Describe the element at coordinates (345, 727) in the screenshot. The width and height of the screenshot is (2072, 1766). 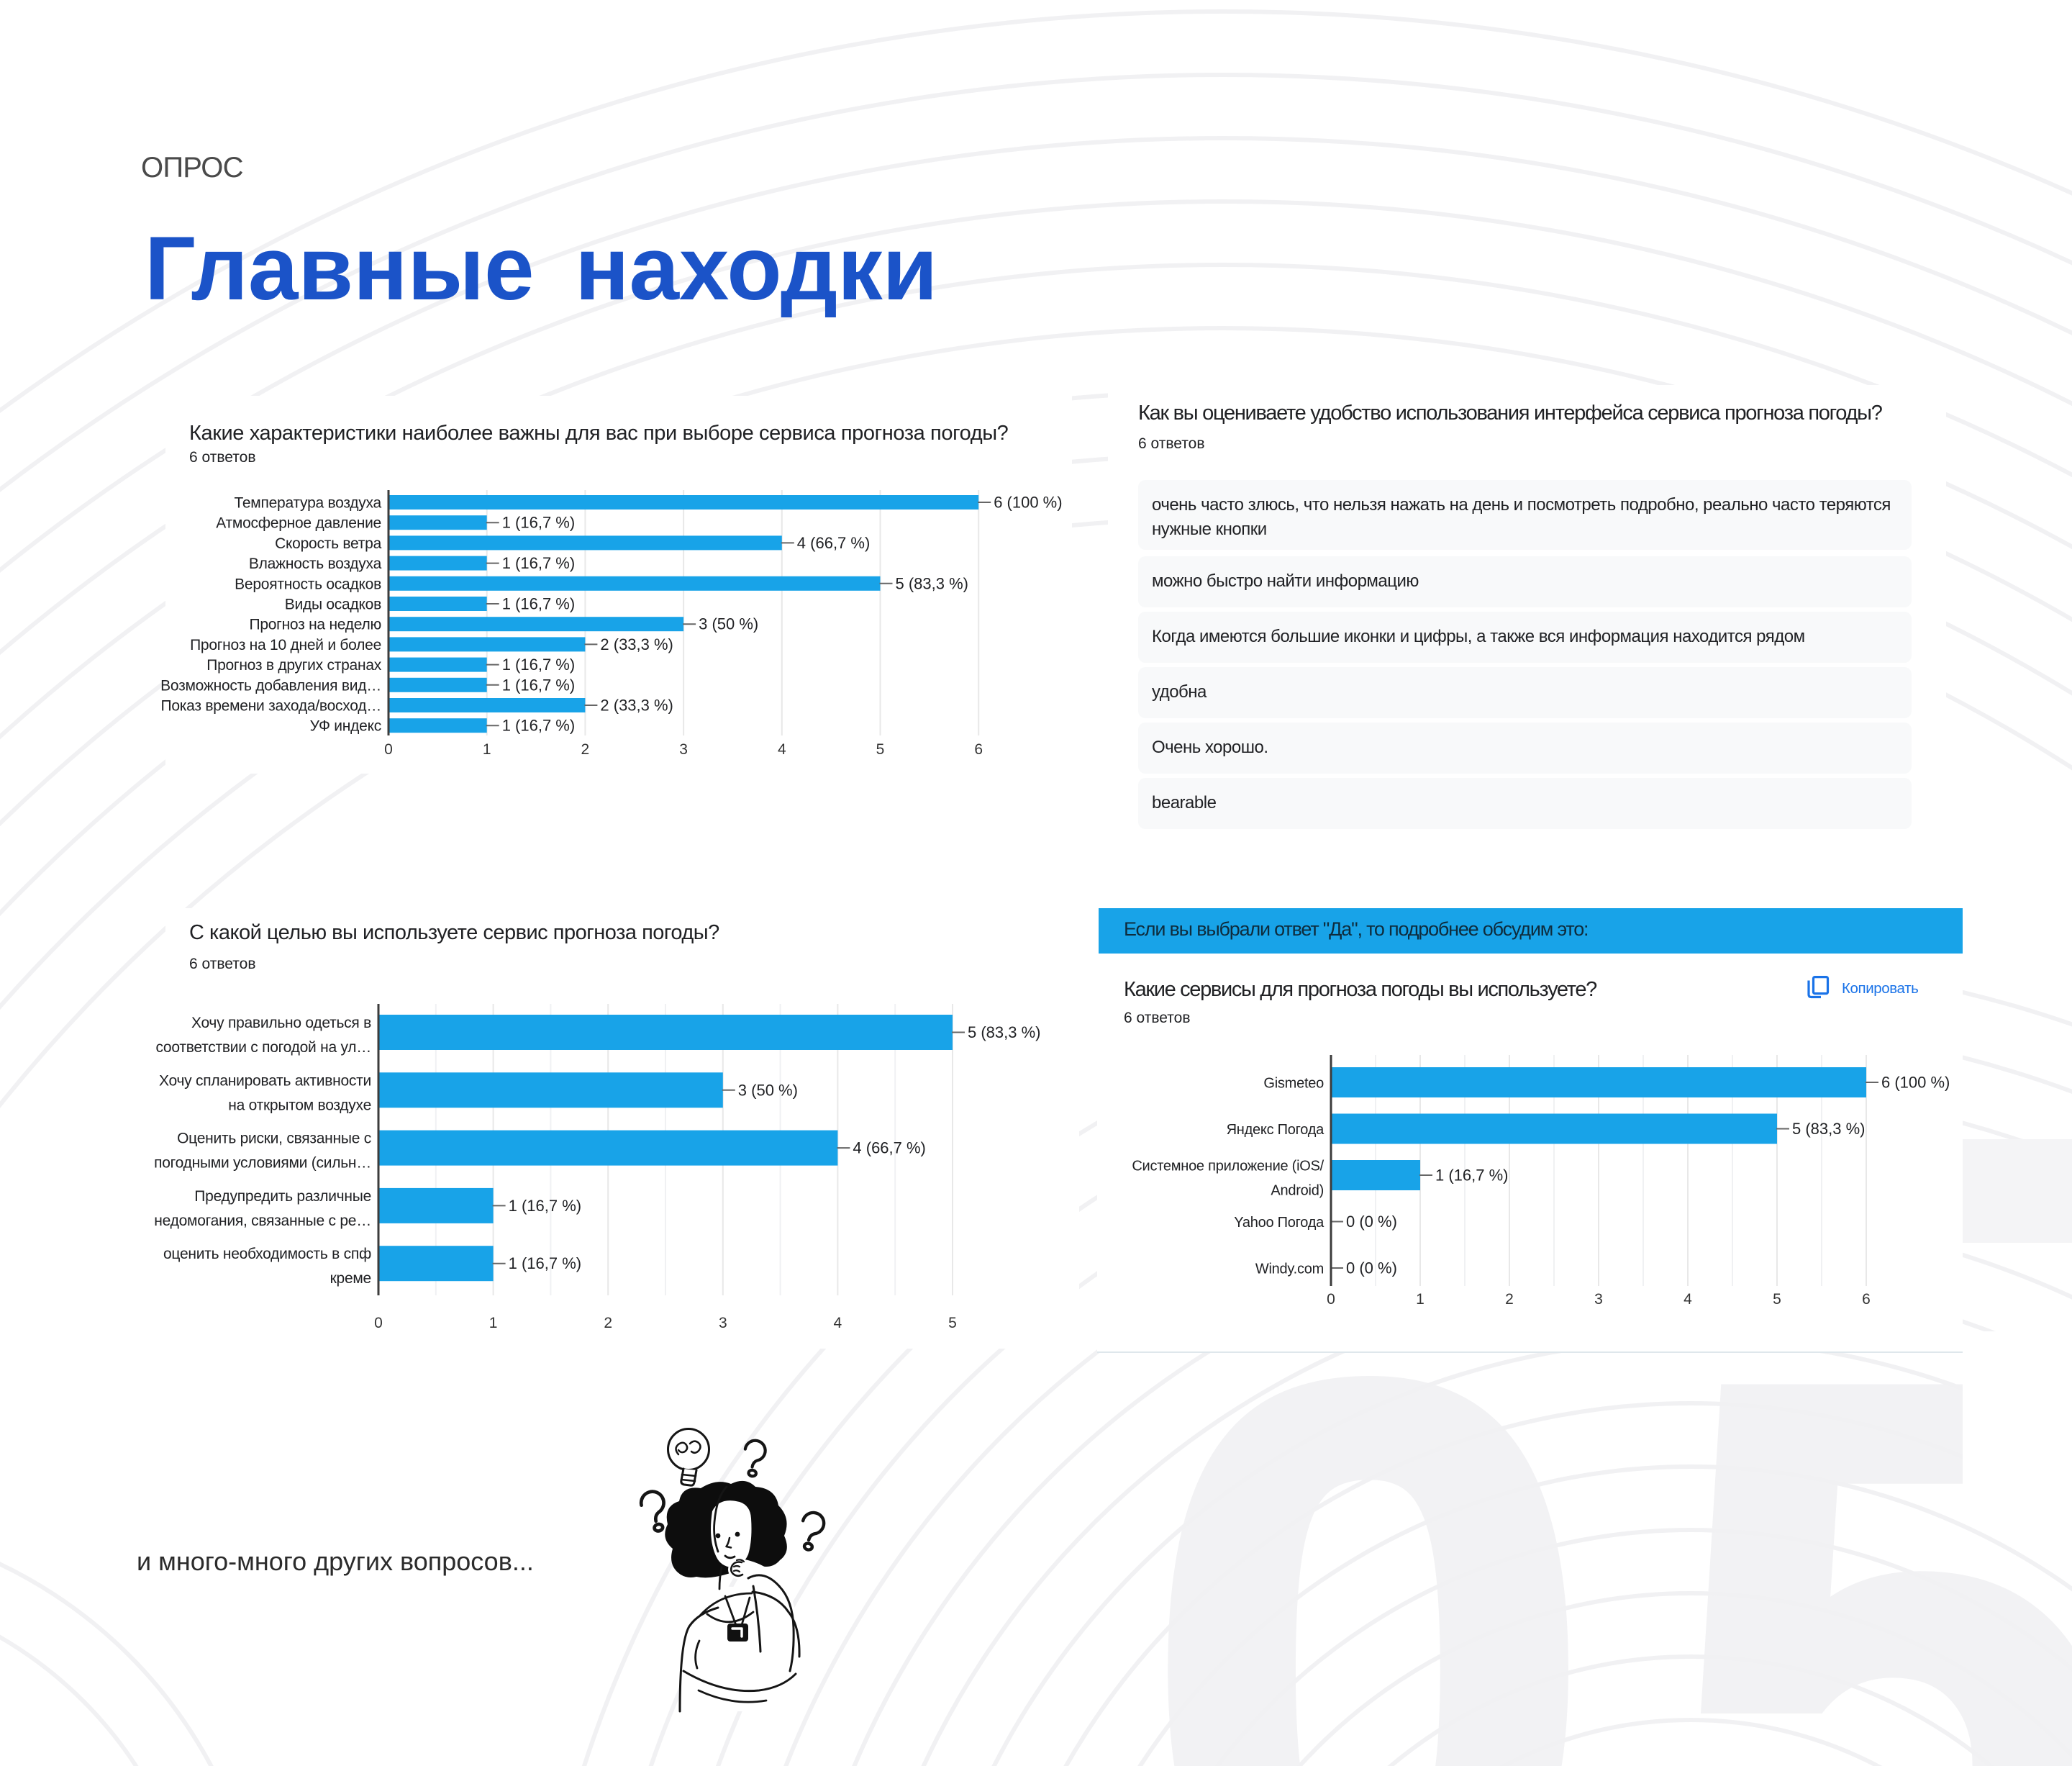
I see `svg-text: УФ индекс` at that location.